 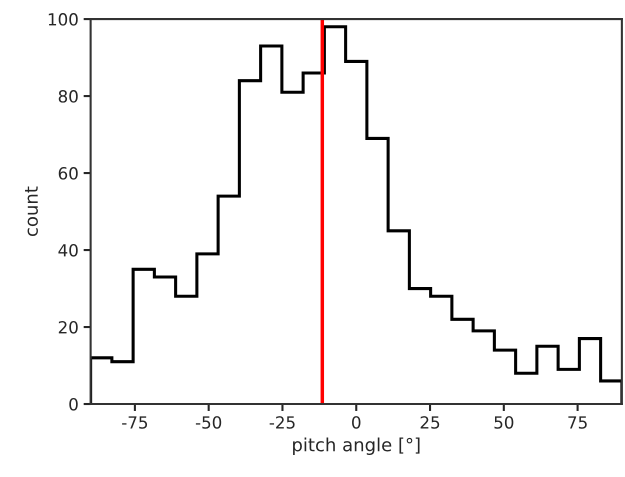 What do you see at coordinates (73, 404) in the screenshot?
I see `y-tick-label: 0` at bounding box center [73, 404].